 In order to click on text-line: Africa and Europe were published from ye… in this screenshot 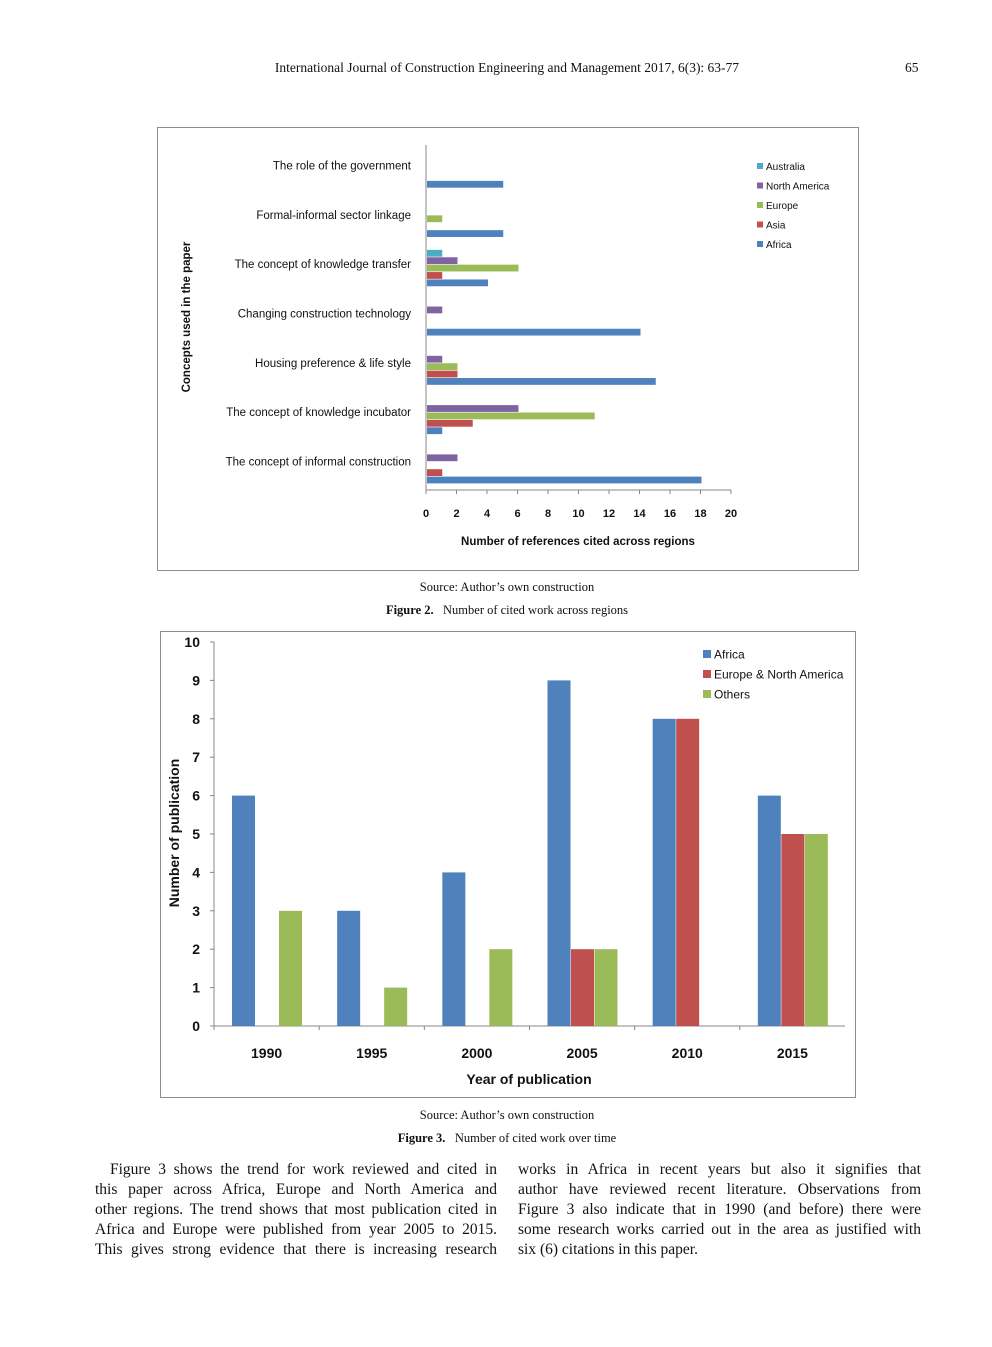, I will do `click(296, 1229)`.